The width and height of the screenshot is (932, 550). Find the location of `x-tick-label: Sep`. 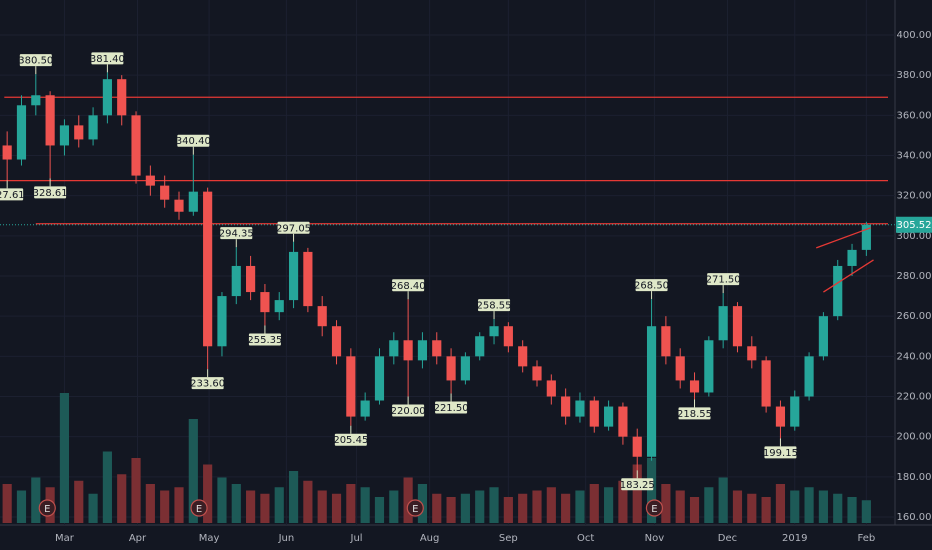

x-tick-label: Sep is located at coordinates (508, 538).